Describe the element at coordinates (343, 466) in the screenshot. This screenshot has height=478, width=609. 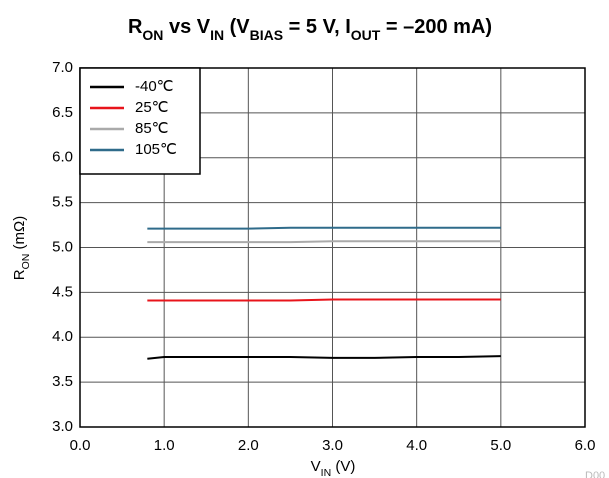
I see `text-part: (V)` at that location.